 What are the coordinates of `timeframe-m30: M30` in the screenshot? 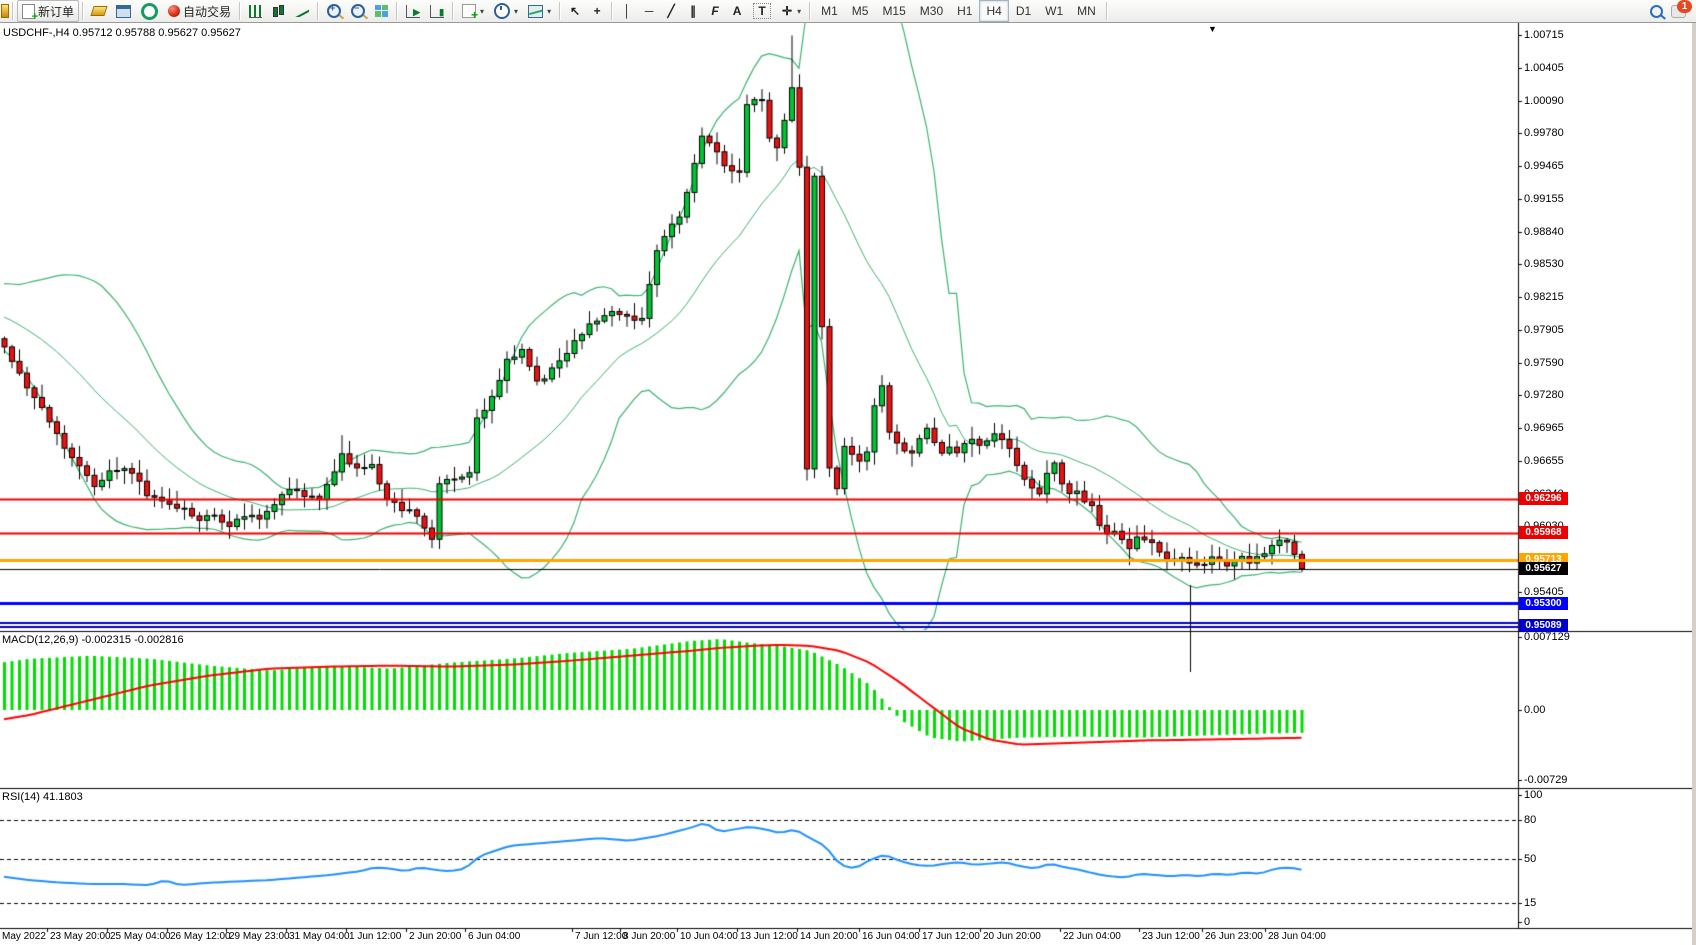 It's located at (931, 11).